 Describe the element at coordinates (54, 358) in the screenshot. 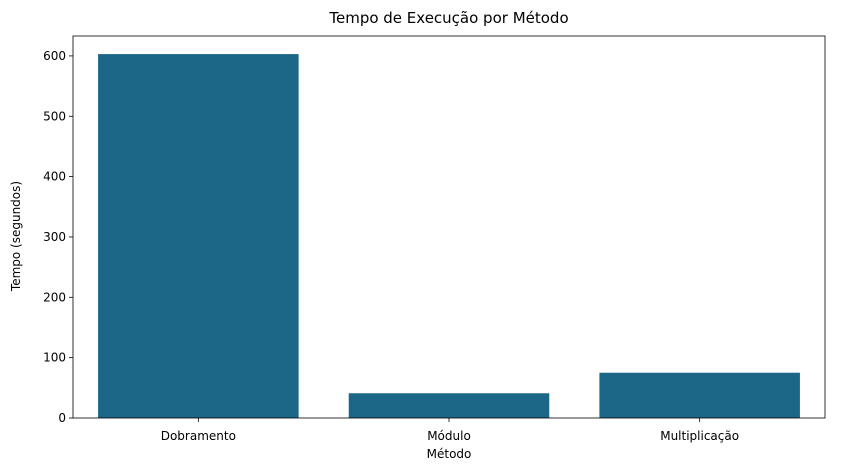

I see `y-tick-label: 100` at that location.